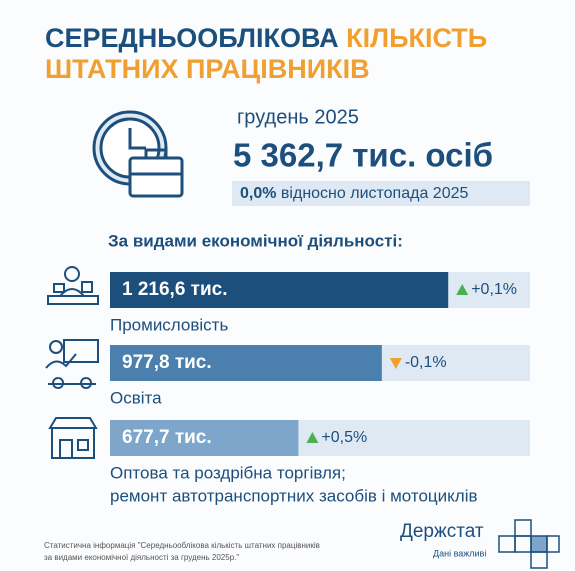 The width and height of the screenshot is (575, 571). What do you see at coordinates (72, 364) in the screenshot?
I see `icon-education` at bounding box center [72, 364].